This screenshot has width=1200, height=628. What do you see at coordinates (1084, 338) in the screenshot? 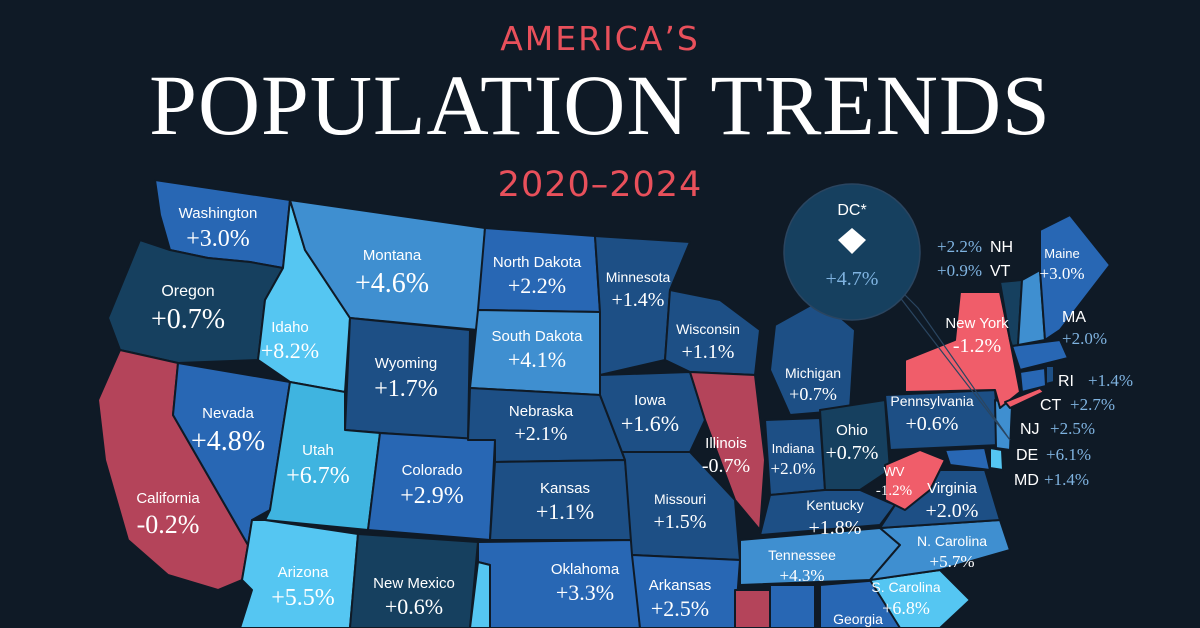
I see `side-label-value: +2.0%` at bounding box center [1084, 338].